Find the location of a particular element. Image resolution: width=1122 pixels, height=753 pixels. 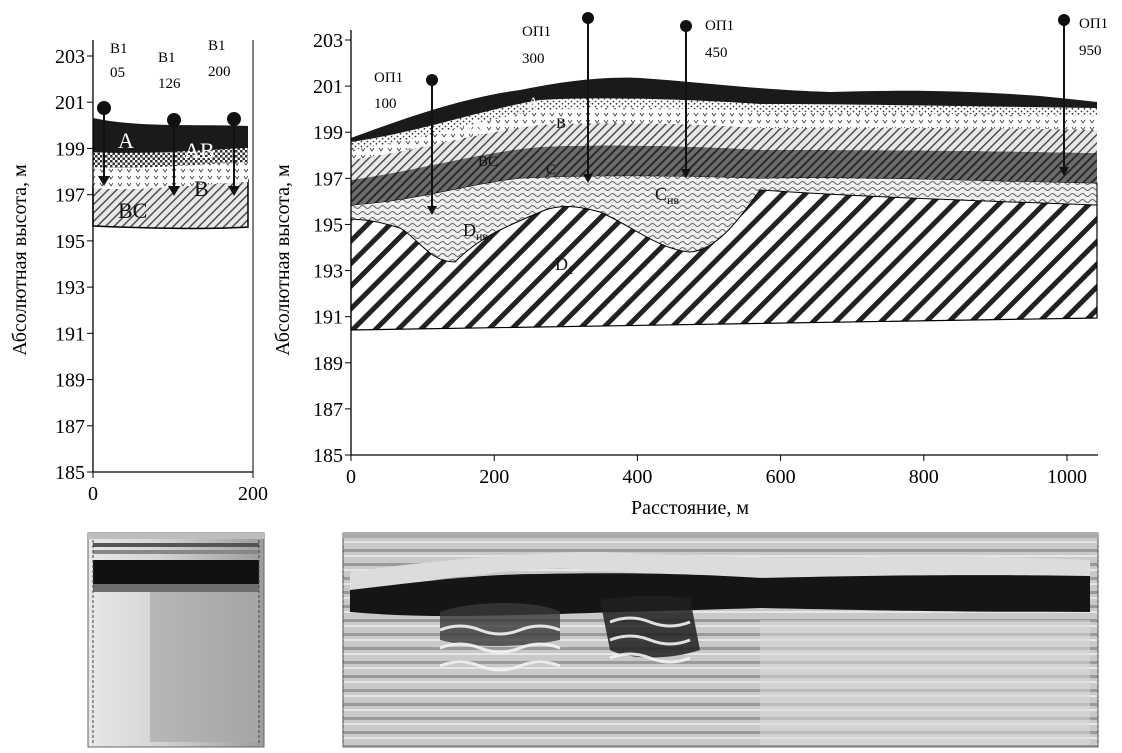

left-y-tick-191: 191 is located at coordinates (70, 334).